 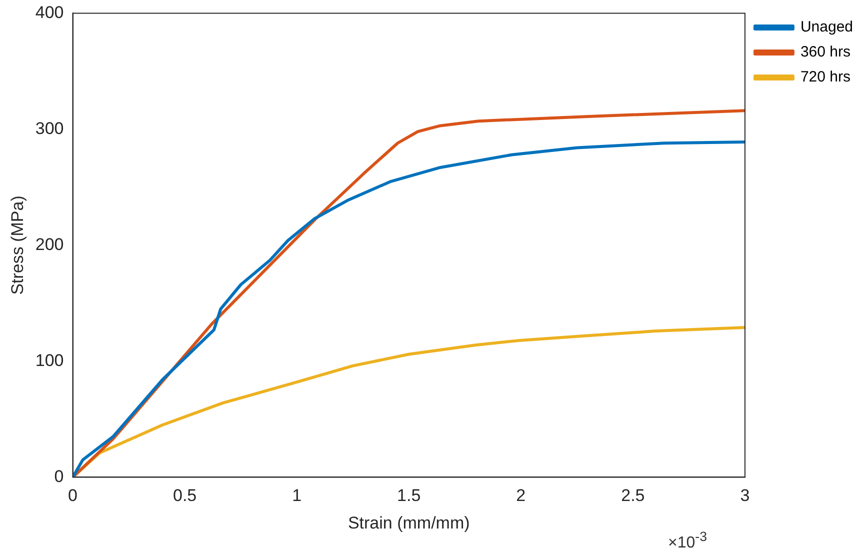 What do you see at coordinates (297, 496) in the screenshot?
I see `x-tick-label: 1` at bounding box center [297, 496].